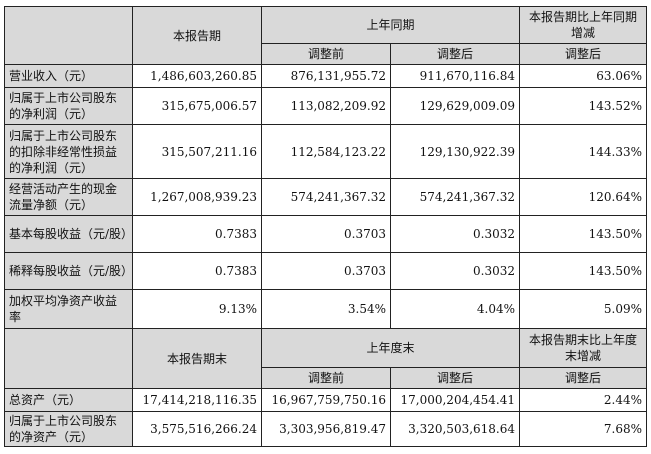 The width and height of the screenshot is (651, 454). I want to click on subheader-row: 调整前 调整后 调整后, so click(326, 54).